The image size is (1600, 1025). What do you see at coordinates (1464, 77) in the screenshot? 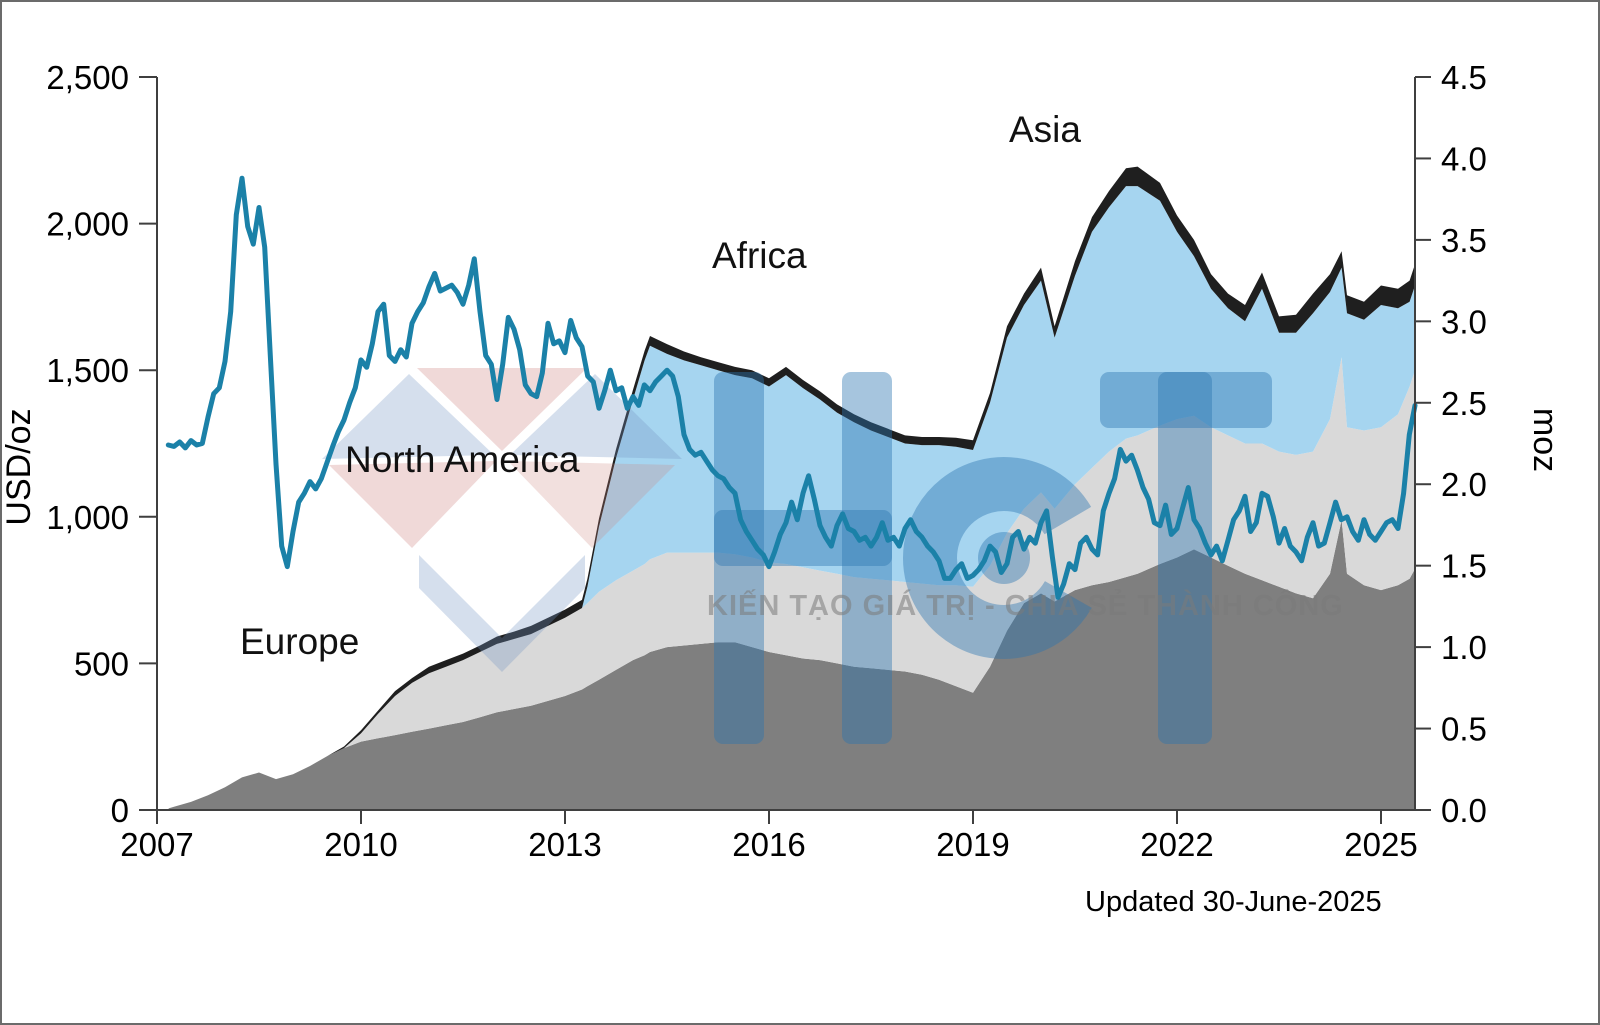
I see `right-axis-tick-label: 4.5` at bounding box center [1464, 77].